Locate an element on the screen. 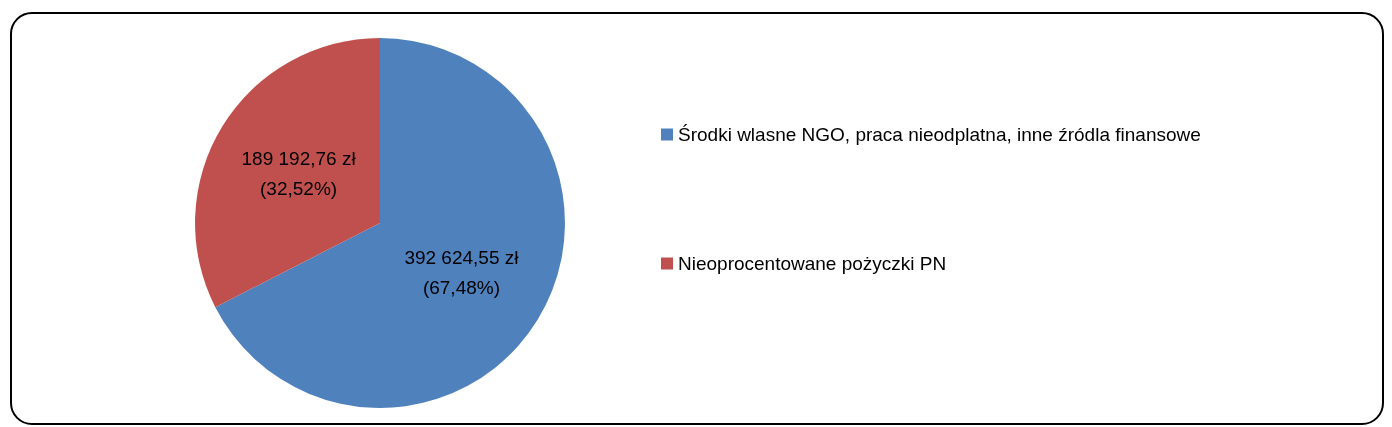  legend-label: Środki wlasne NGO, praca nieodplatna, inne źródla finansowe is located at coordinates (939, 134).